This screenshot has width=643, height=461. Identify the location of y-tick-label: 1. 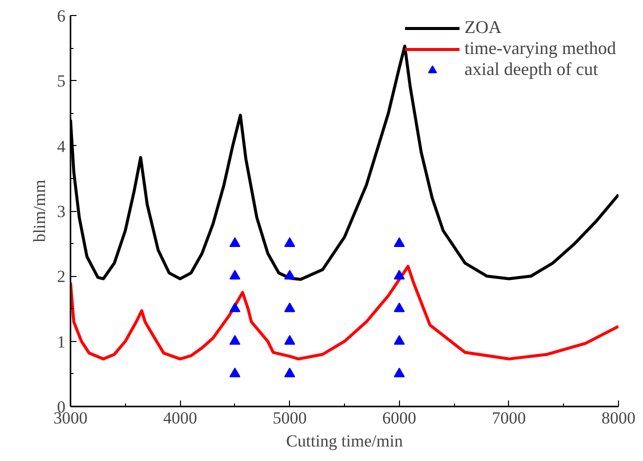
(61, 342).